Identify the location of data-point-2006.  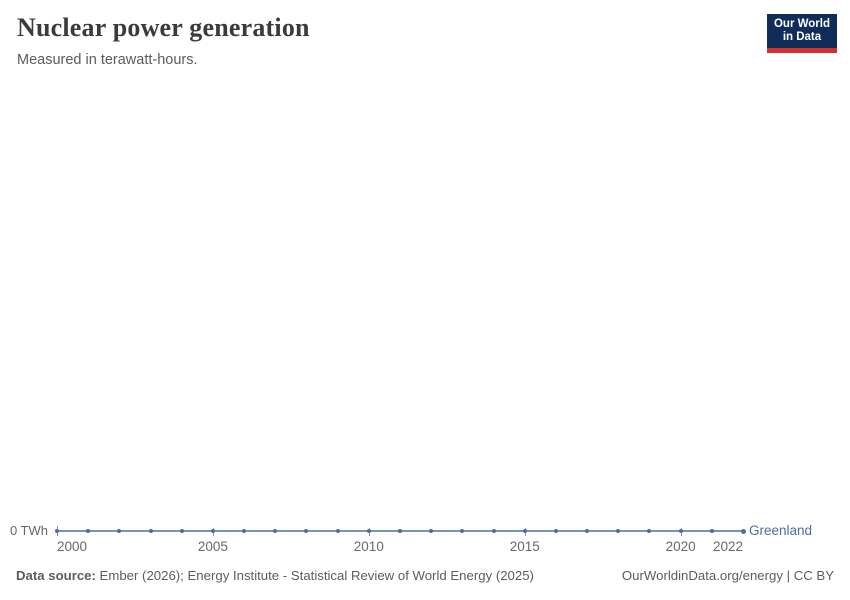
(244, 531).